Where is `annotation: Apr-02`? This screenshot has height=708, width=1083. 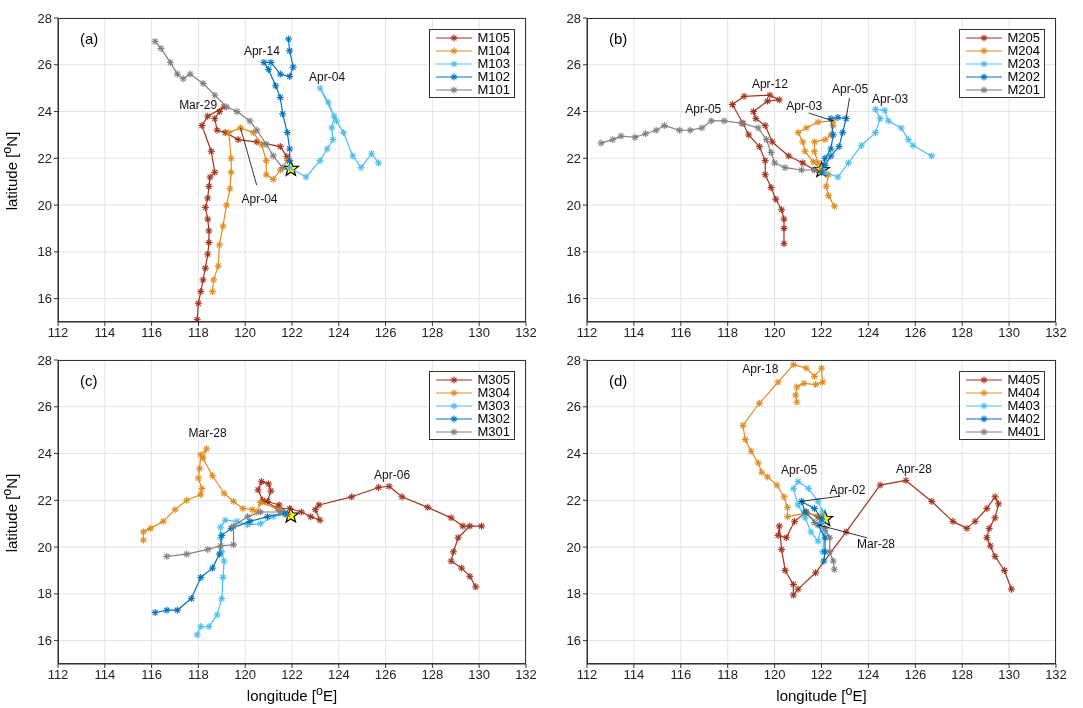 annotation: Apr-02 is located at coordinates (847, 489).